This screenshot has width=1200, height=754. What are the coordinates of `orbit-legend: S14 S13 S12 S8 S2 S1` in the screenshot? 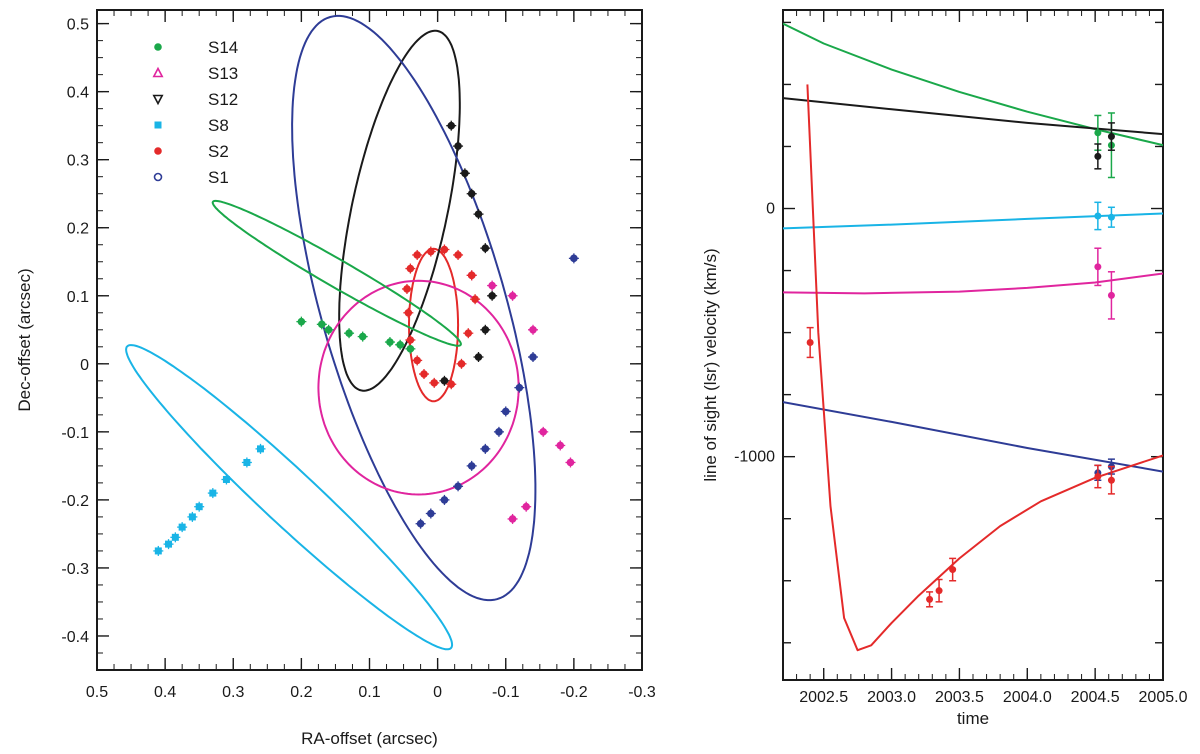 It's located at (195, 112).